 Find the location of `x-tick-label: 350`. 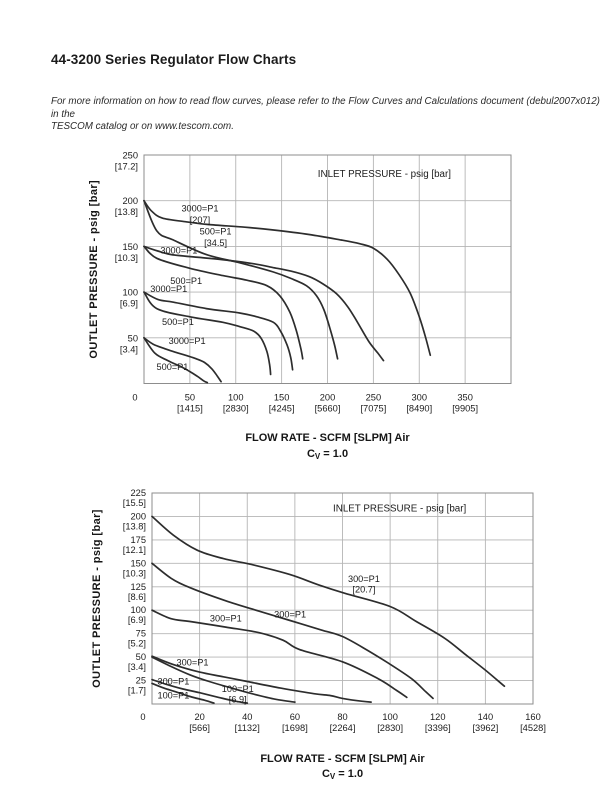

x-tick-label: 350 is located at coordinates (465, 398).